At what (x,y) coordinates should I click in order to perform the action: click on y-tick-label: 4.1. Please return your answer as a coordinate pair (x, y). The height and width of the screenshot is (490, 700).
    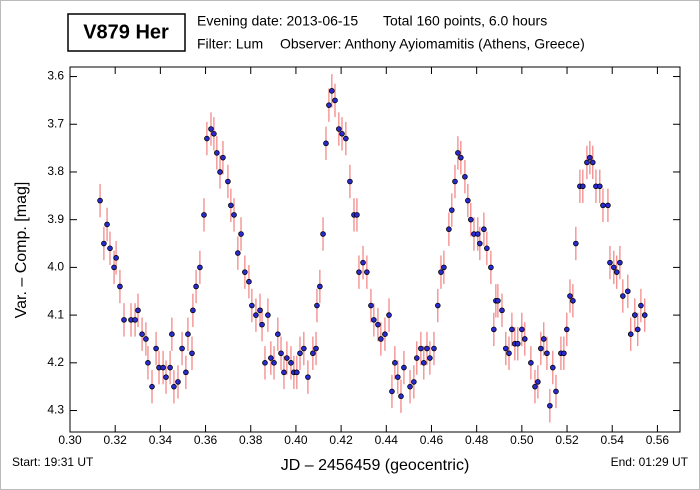
    Looking at the image, I should click on (55, 314).